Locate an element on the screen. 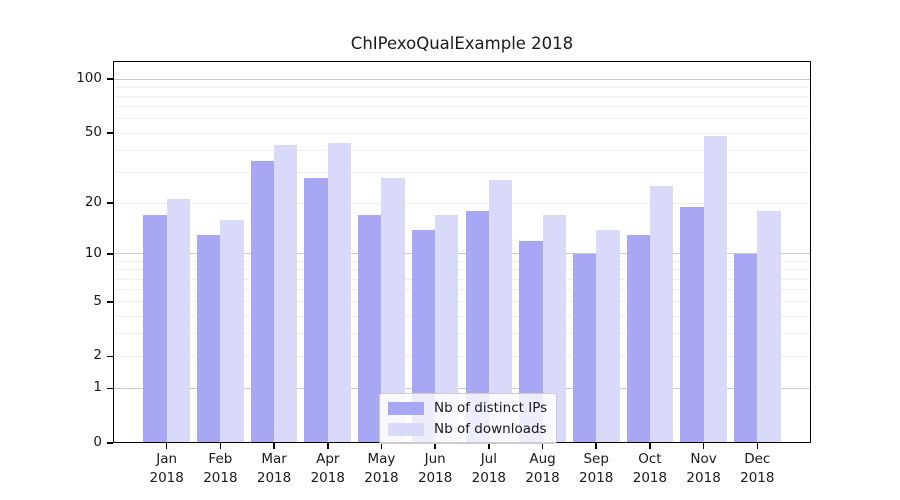 The width and height of the screenshot is (900, 500). legend-swatch-downloads is located at coordinates (406, 429).